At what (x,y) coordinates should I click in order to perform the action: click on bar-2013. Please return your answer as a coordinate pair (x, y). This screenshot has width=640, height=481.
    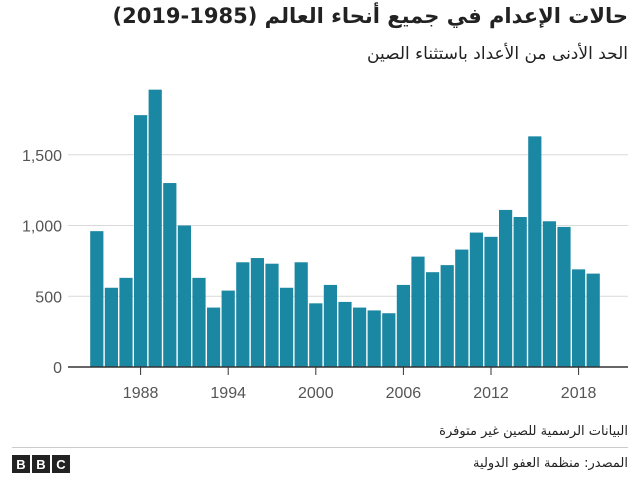
    Looking at the image, I should click on (506, 288).